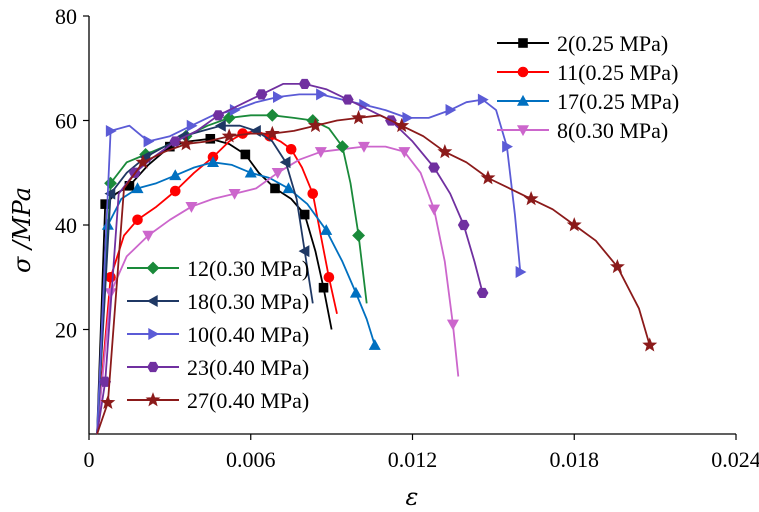 Image resolution: width=759 pixels, height=512 pixels. Describe the element at coordinates (72, 173) in the screenshot. I see `y-ticks: 20 40 60 80` at that location.